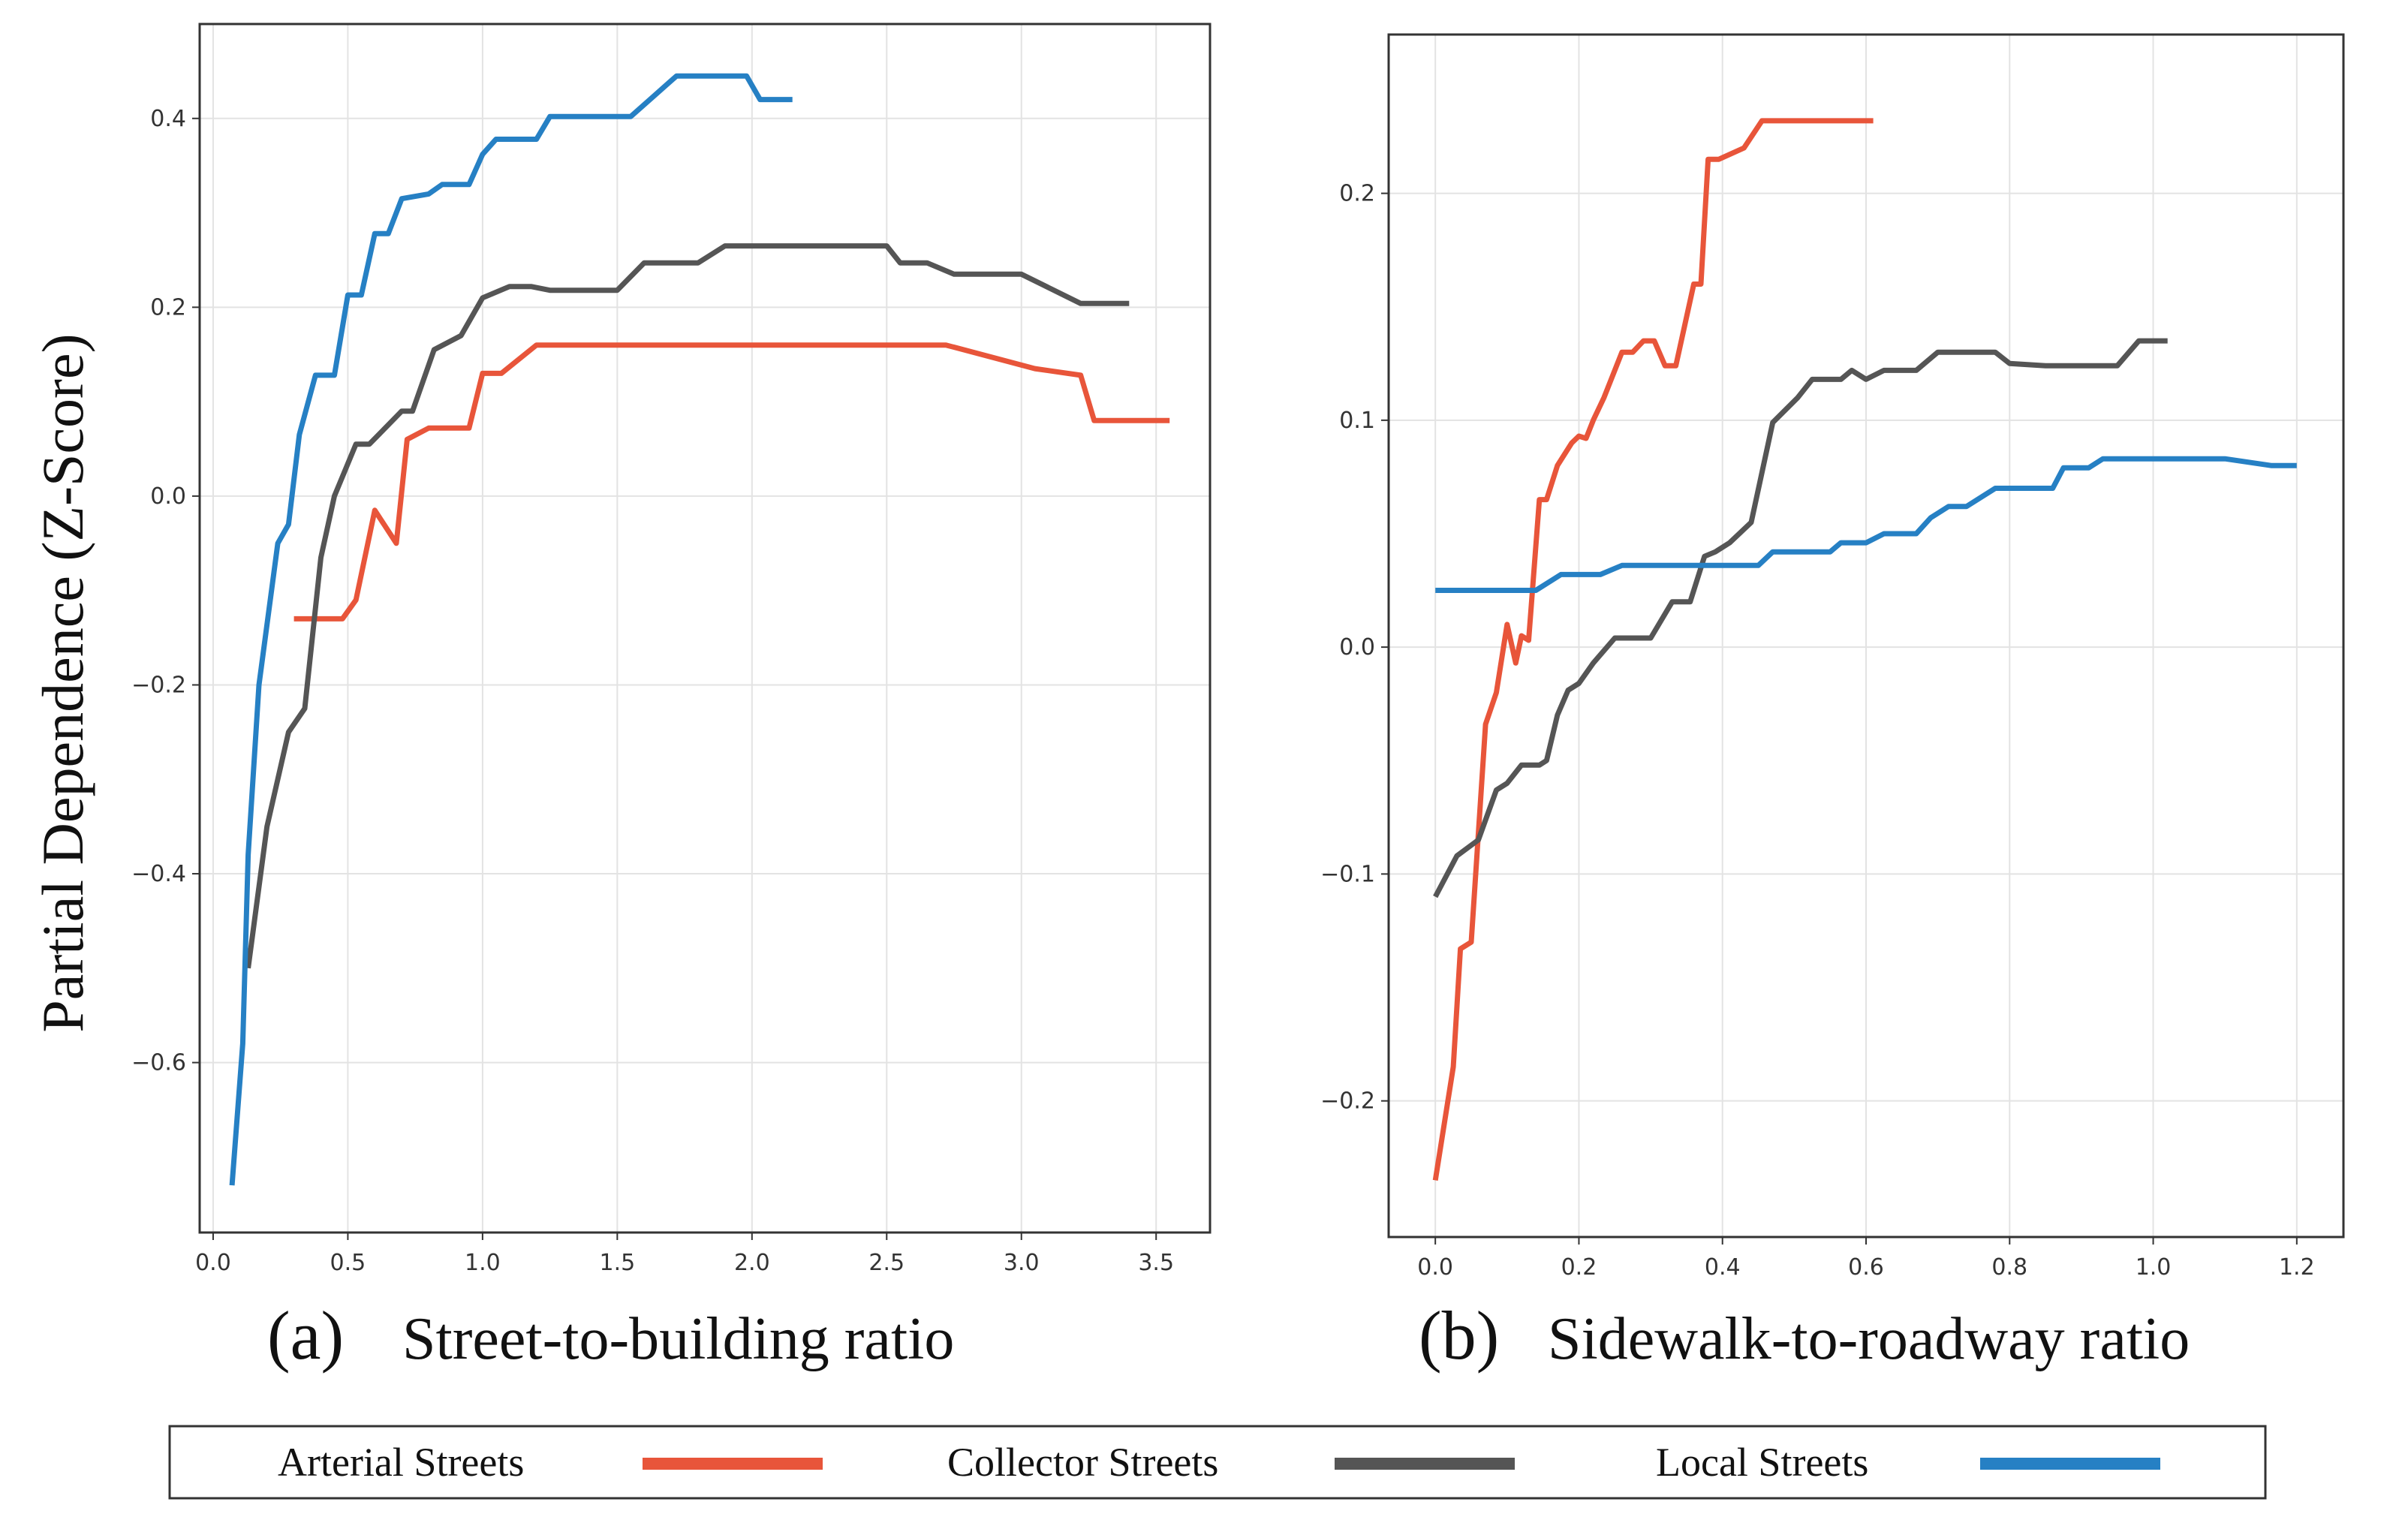  What do you see at coordinates (305, 1335) in the screenshot?
I see `panel-a-label: (a)` at bounding box center [305, 1335].